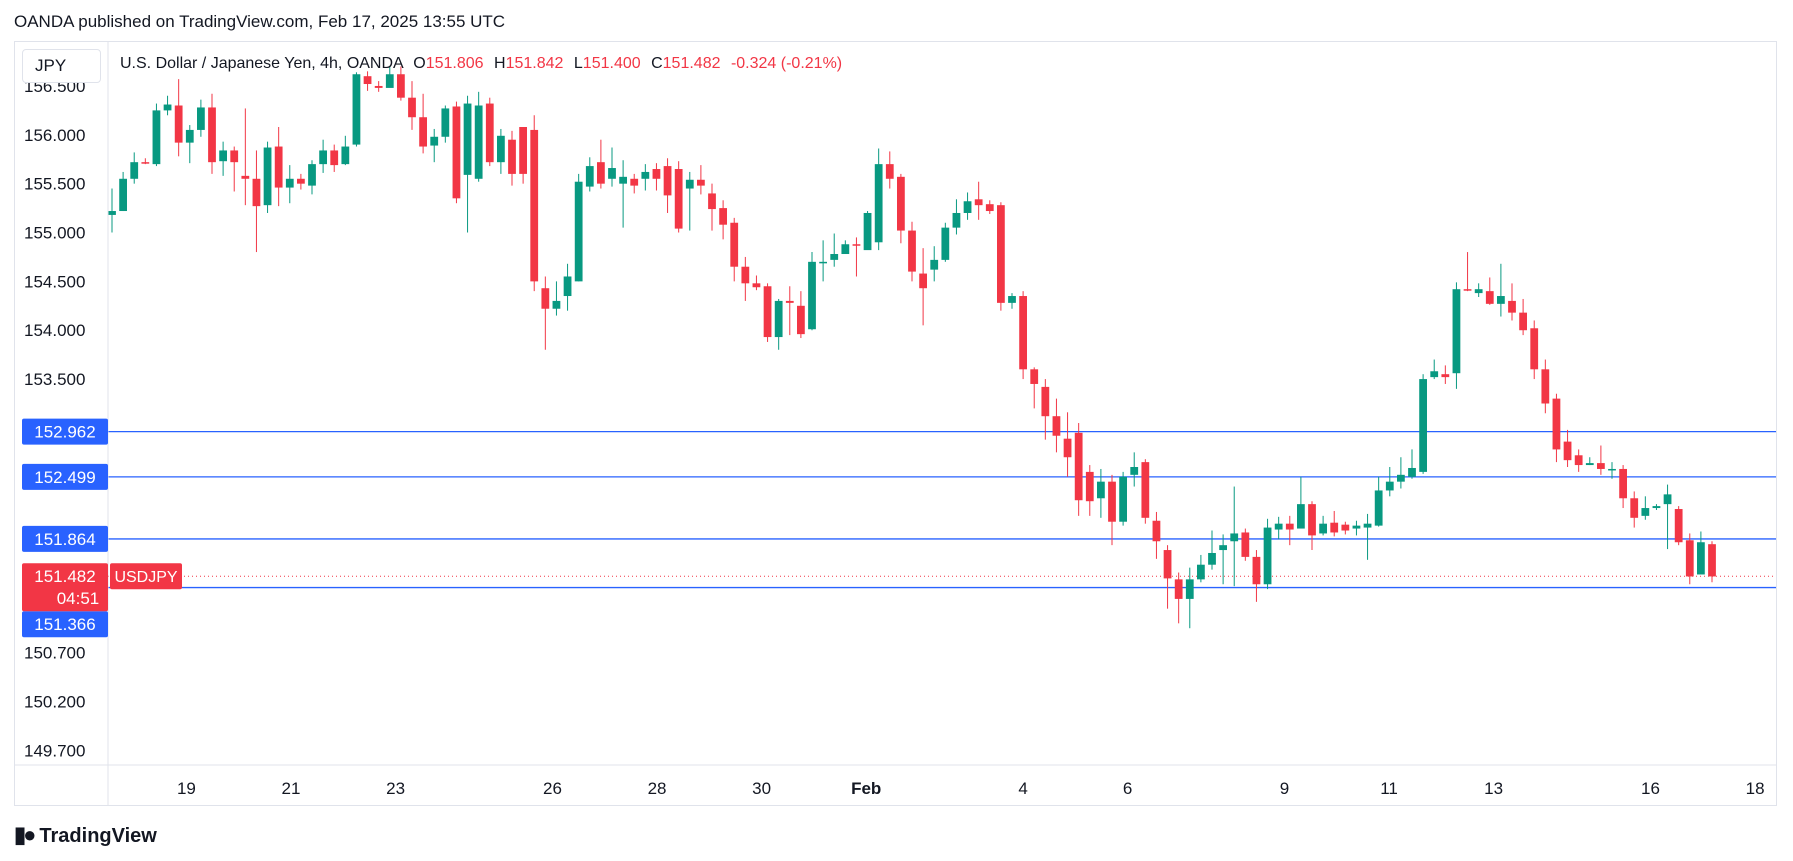 The width and height of the screenshot is (1793, 861). Describe the element at coordinates (261, 63) in the screenshot. I see `instrument-title: U.S. Dollar / Japanese Yen, 4h, OANDA` at that location.